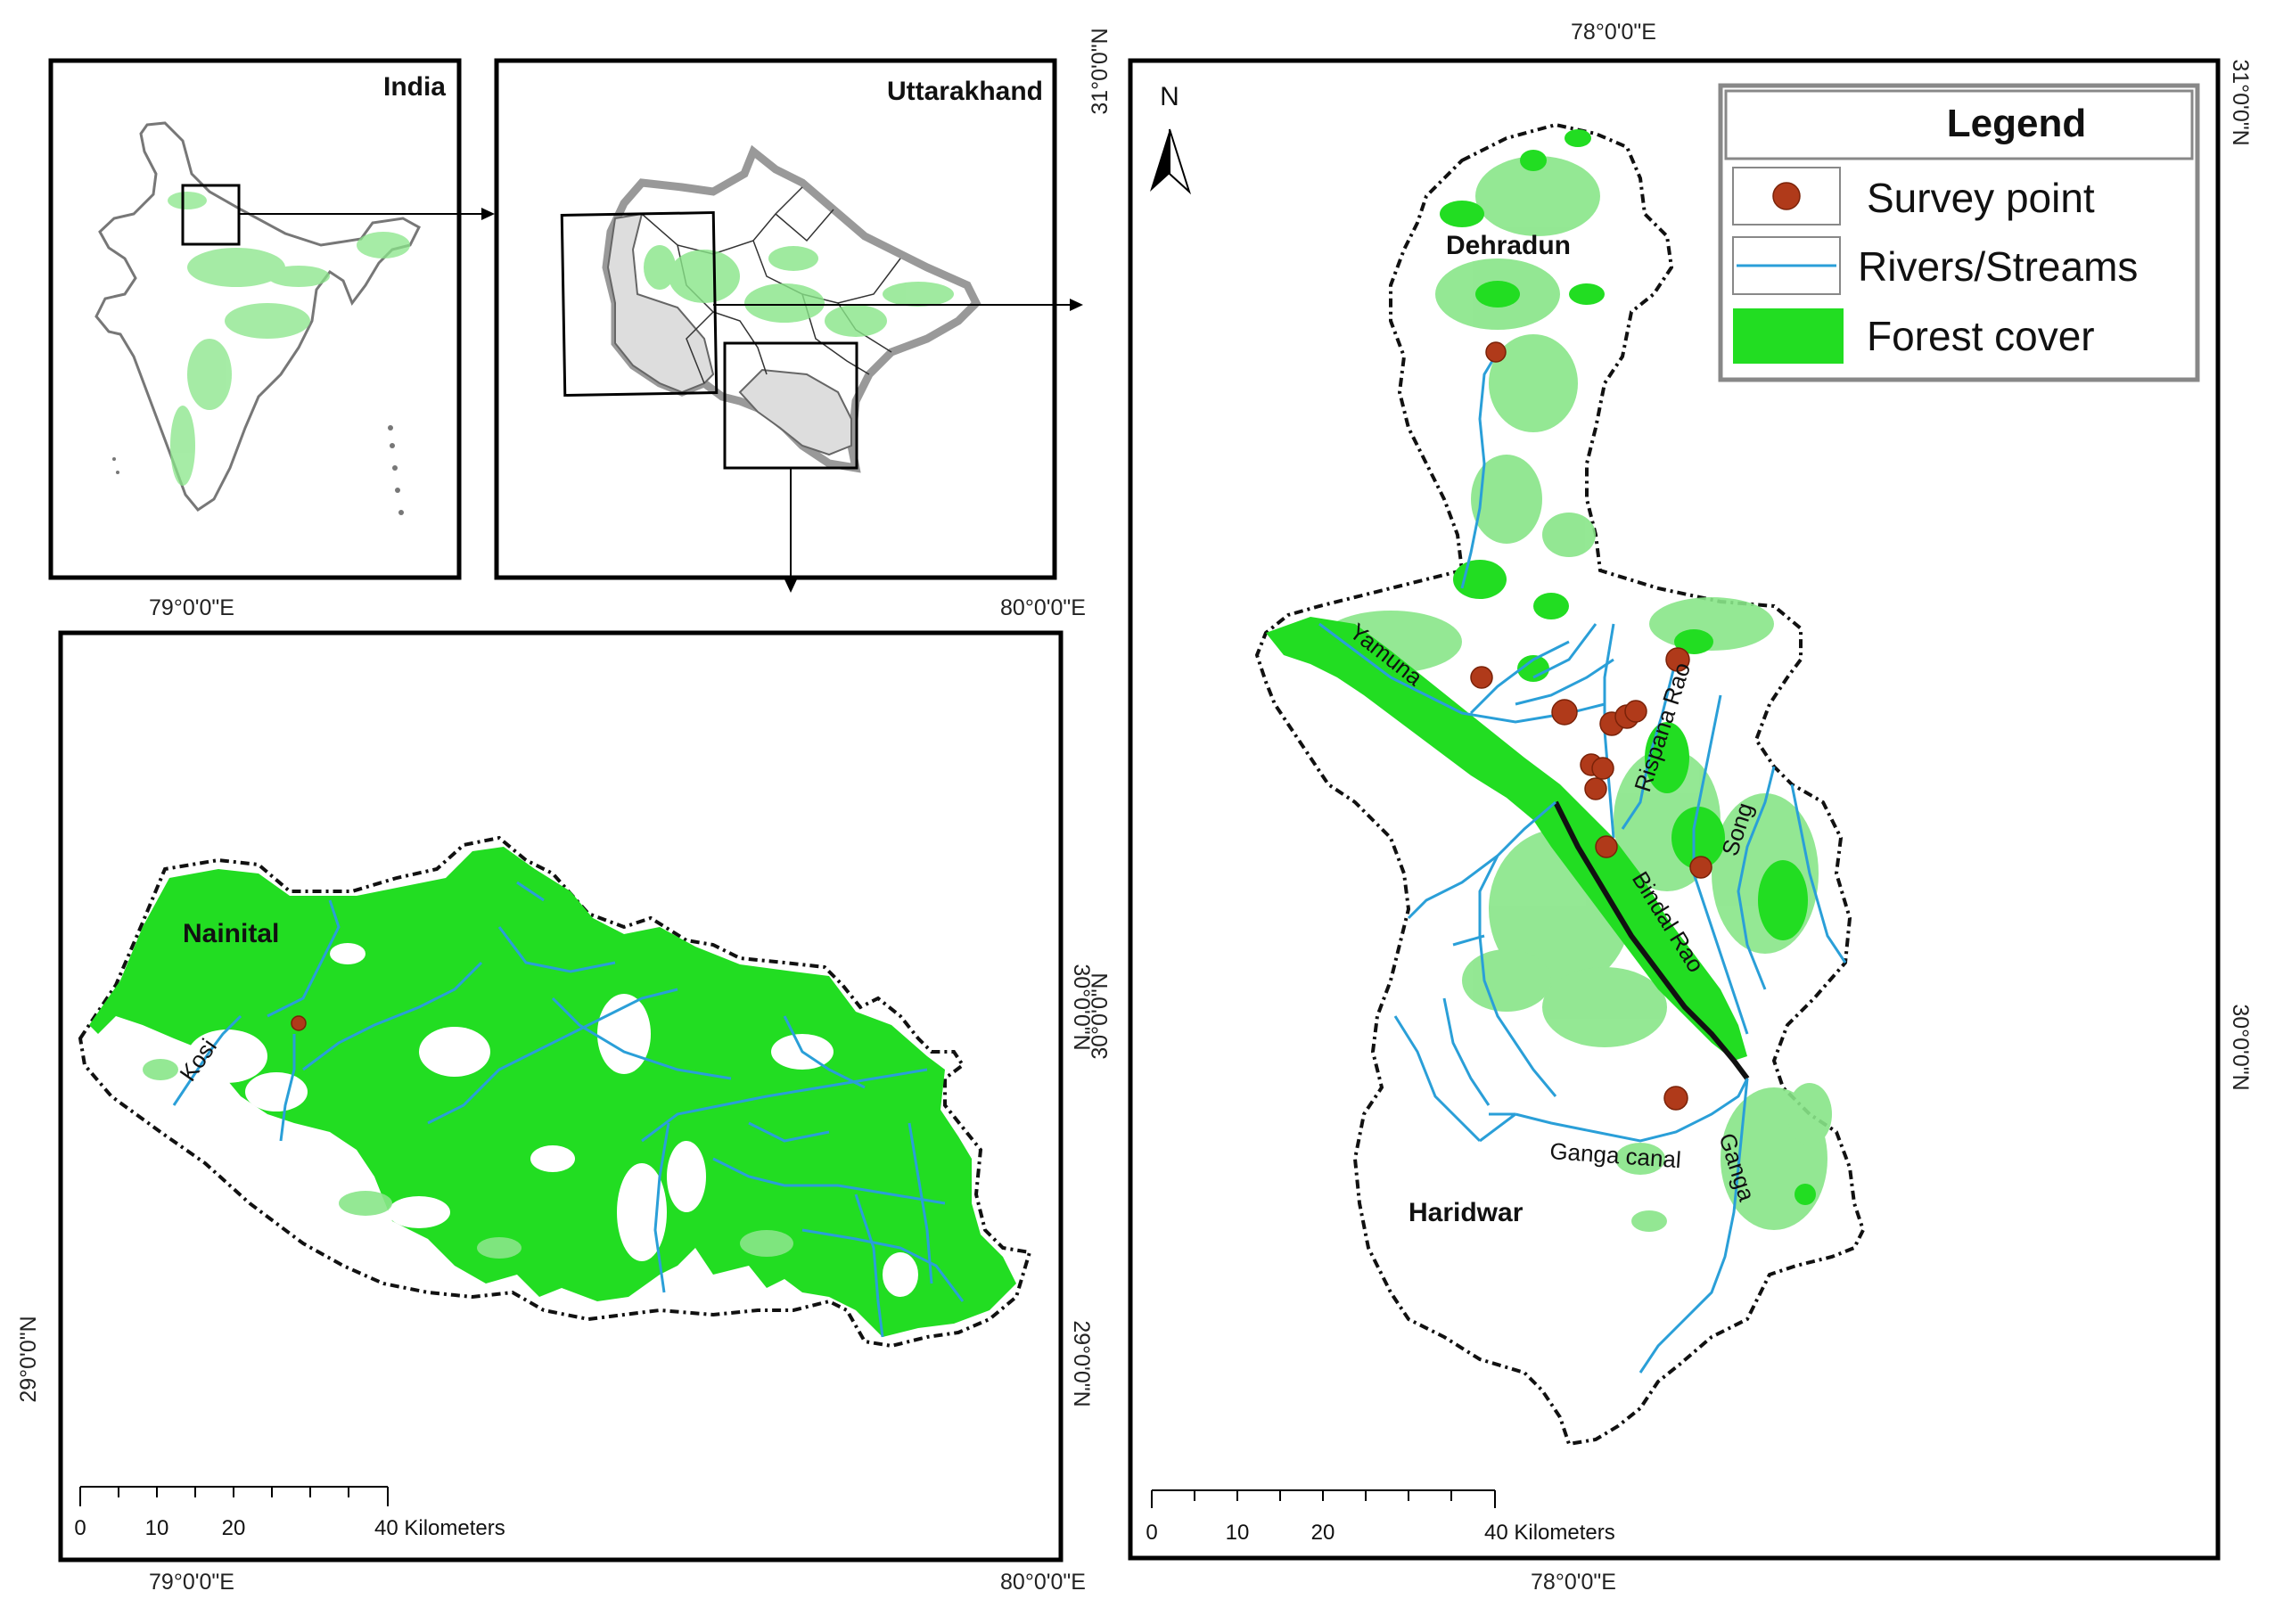  I want to click on dehradun-left-lat-label-1: 31°0'0"N, so click(1100, 71).